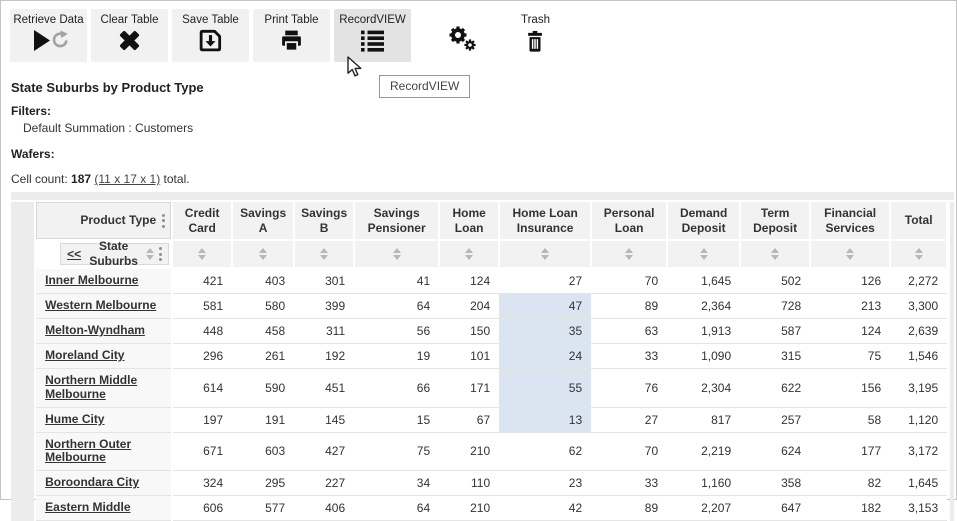  I want to click on data-cell: 502, so click(775, 281).